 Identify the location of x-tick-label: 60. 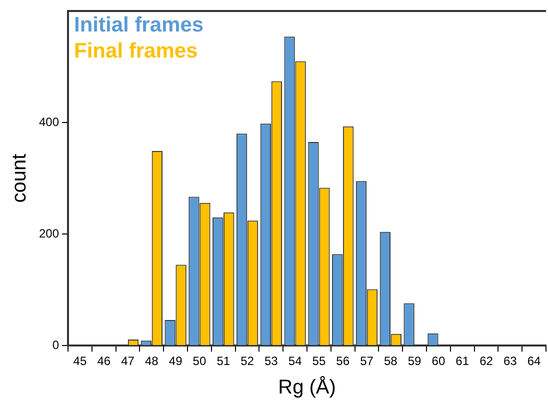
(439, 361).